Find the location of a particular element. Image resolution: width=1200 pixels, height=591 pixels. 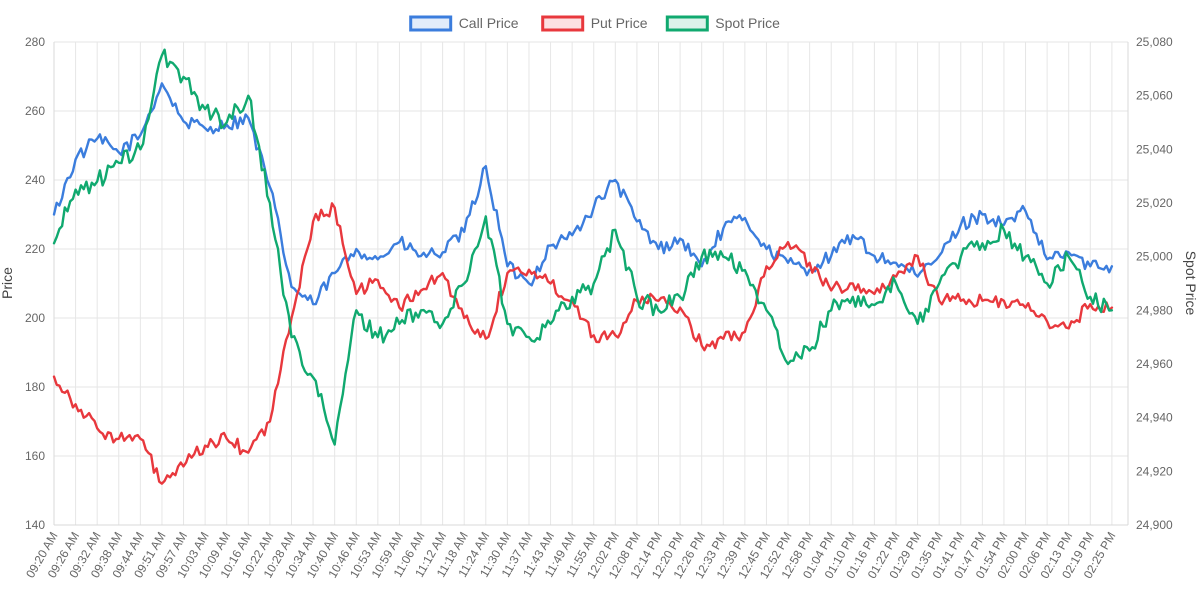

legend-item-put-price: Put Price is located at coordinates (594, 23).